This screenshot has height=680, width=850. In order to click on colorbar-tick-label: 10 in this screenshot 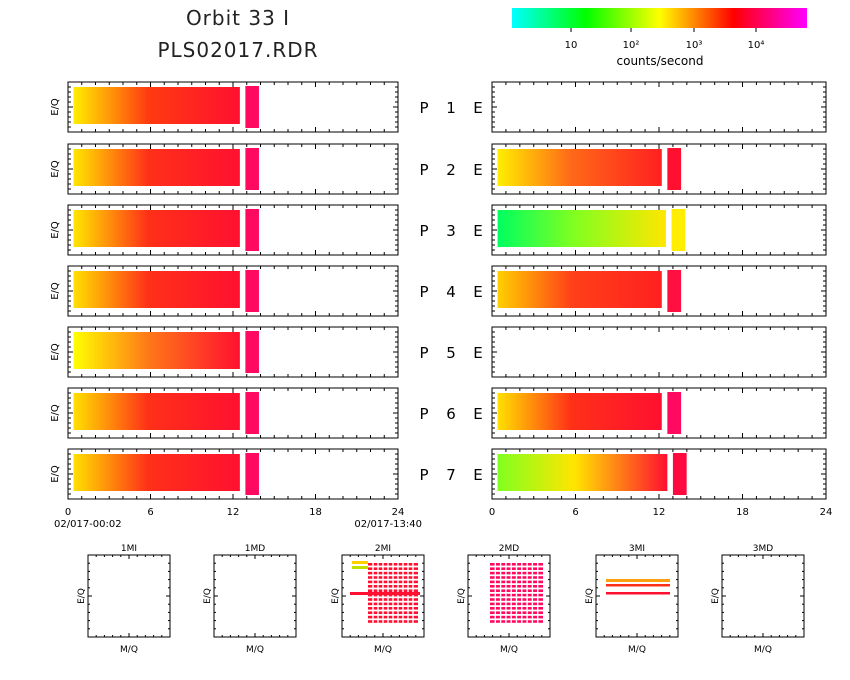, I will do `click(571, 45)`.